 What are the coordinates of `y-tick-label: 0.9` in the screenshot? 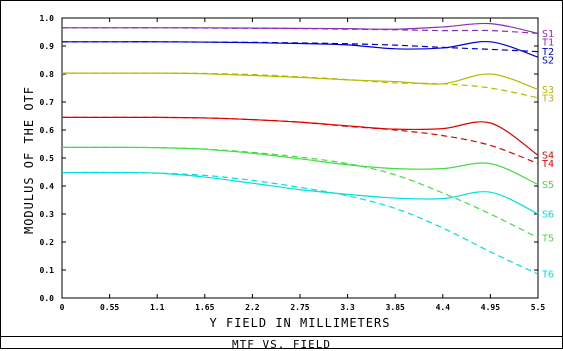 It's located at (47, 46).